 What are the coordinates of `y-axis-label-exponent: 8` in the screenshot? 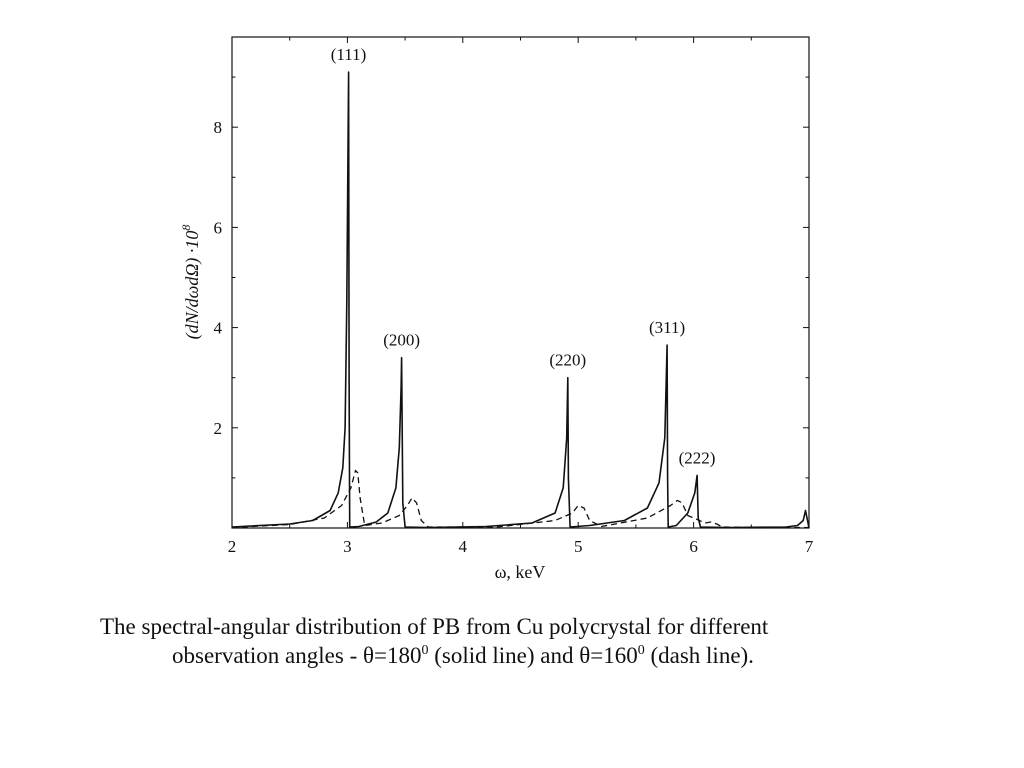 It's located at (186, 228).